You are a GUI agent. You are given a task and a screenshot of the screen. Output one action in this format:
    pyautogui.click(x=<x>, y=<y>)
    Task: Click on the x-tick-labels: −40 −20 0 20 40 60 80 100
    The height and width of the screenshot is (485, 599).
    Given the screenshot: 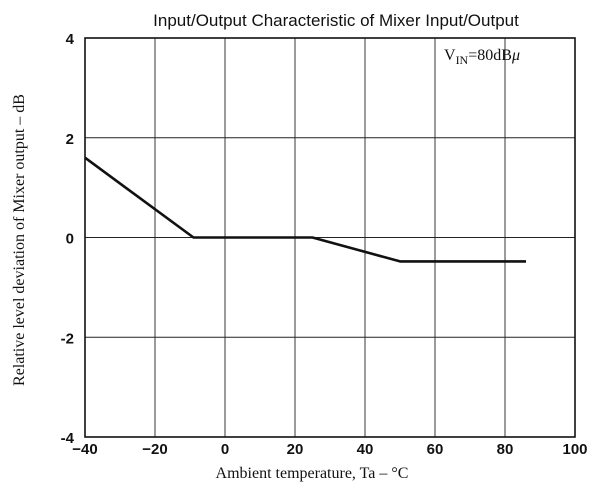 What is the action you would take?
    pyautogui.click(x=329, y=449)
    